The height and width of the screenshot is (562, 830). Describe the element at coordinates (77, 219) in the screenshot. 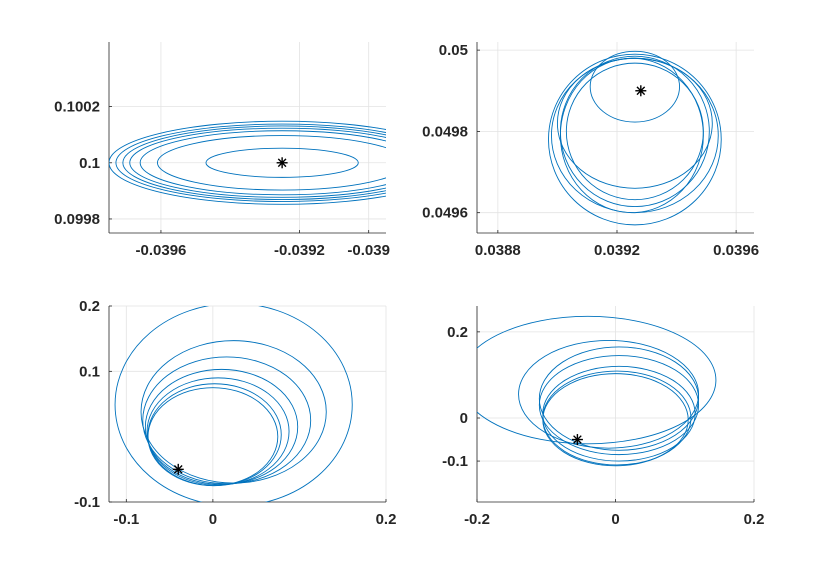

I see `y-tick-label: 0.0998` at that location.